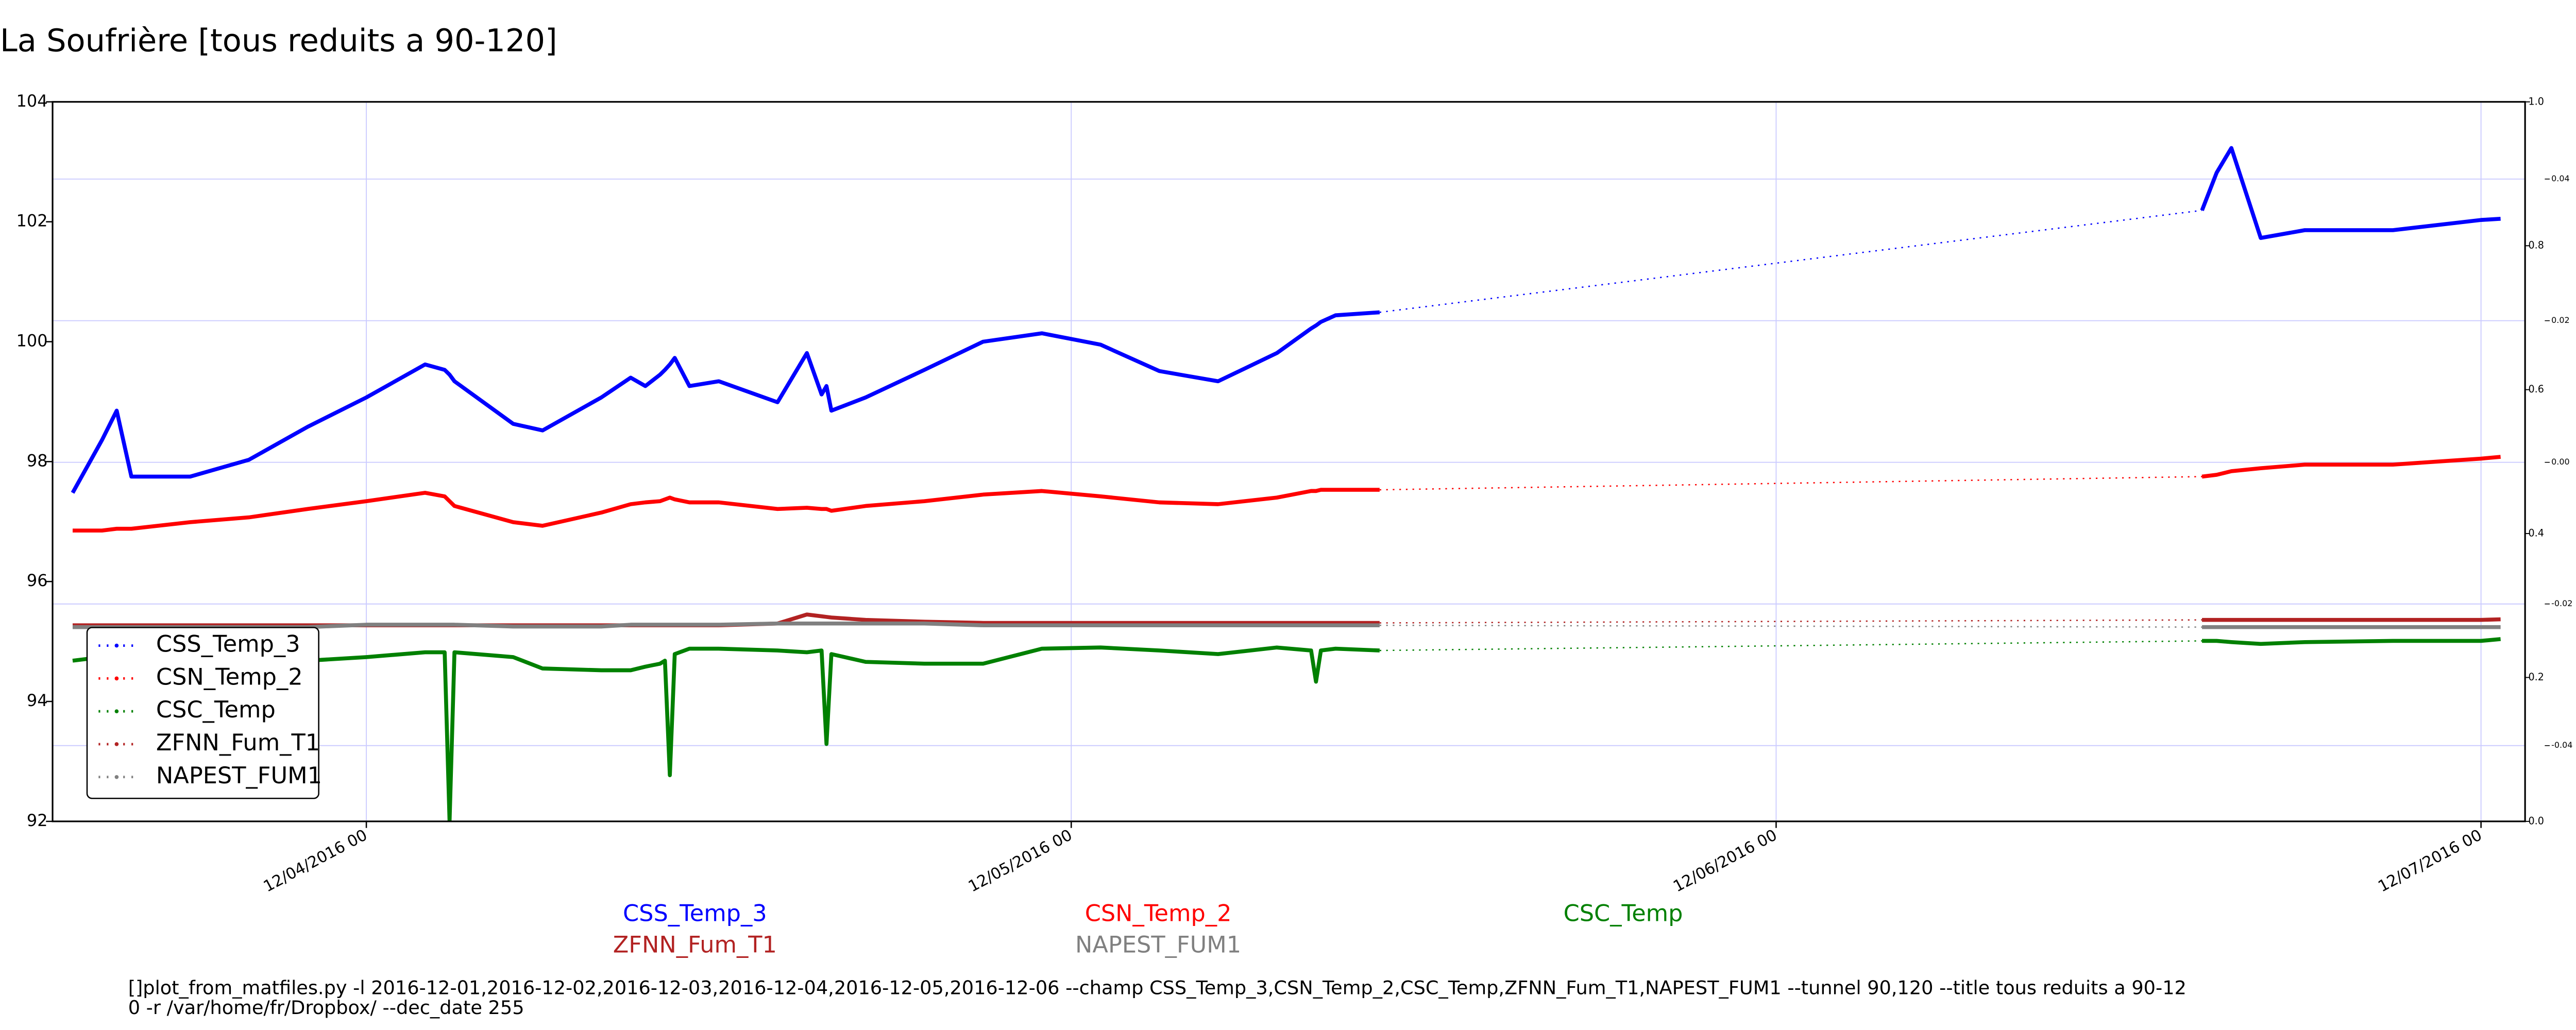  What do you see at coordinates (32, 101) in the screenshot?
I see `y-tick-label: 104` at bounding box center [32, 101].